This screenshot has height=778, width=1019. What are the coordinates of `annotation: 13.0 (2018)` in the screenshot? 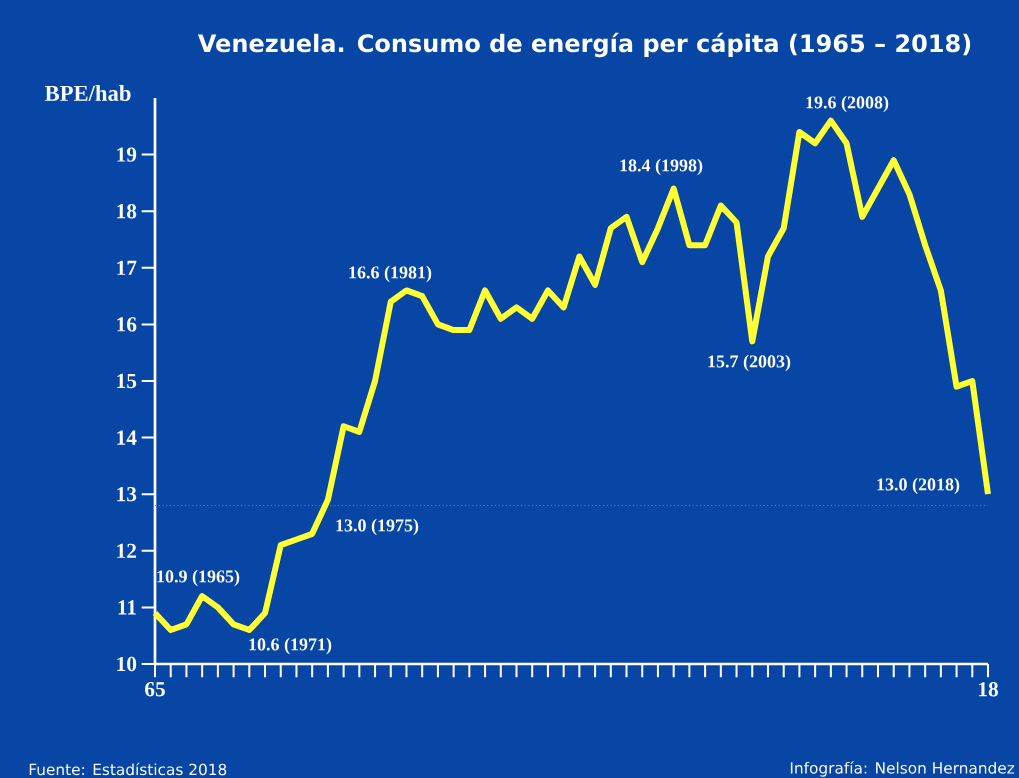 It's located at (918, 486).